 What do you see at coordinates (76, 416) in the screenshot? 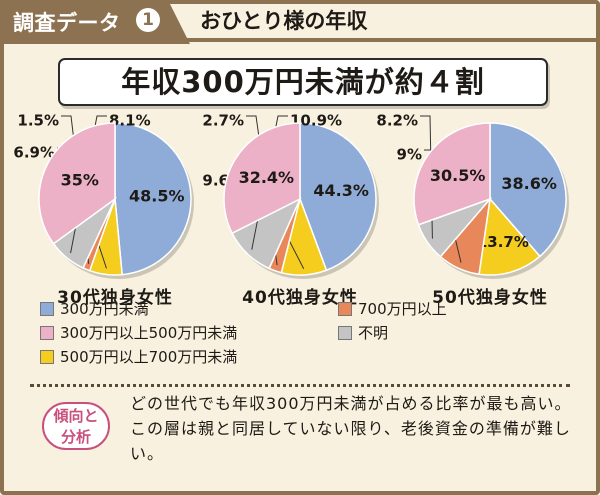
I see `badge-line-1: 傾向と` at bounding box center [76, 416].